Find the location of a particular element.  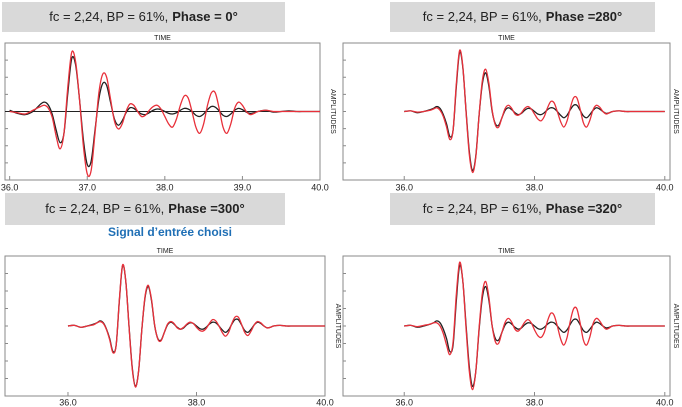

phase-label: Phase =300° is located at coordinates (206, 208).